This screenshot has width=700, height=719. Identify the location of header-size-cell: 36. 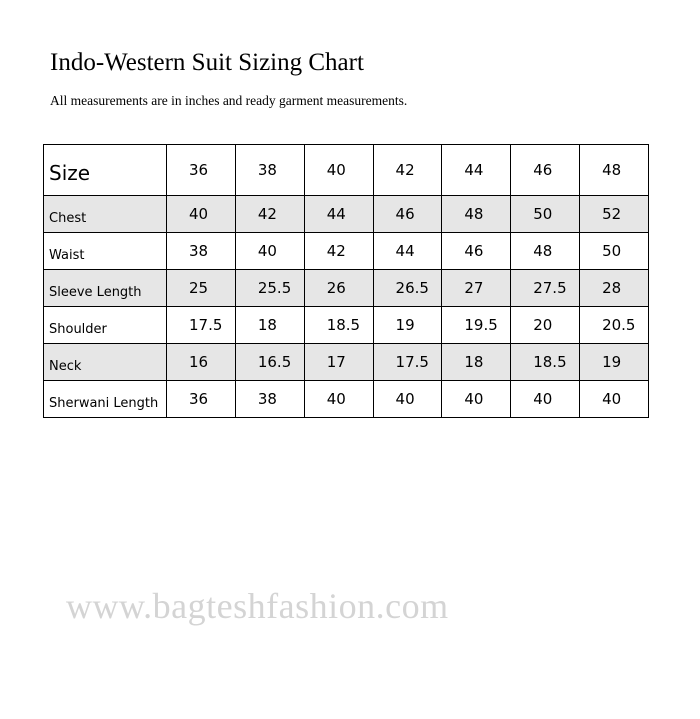
(201, 170).